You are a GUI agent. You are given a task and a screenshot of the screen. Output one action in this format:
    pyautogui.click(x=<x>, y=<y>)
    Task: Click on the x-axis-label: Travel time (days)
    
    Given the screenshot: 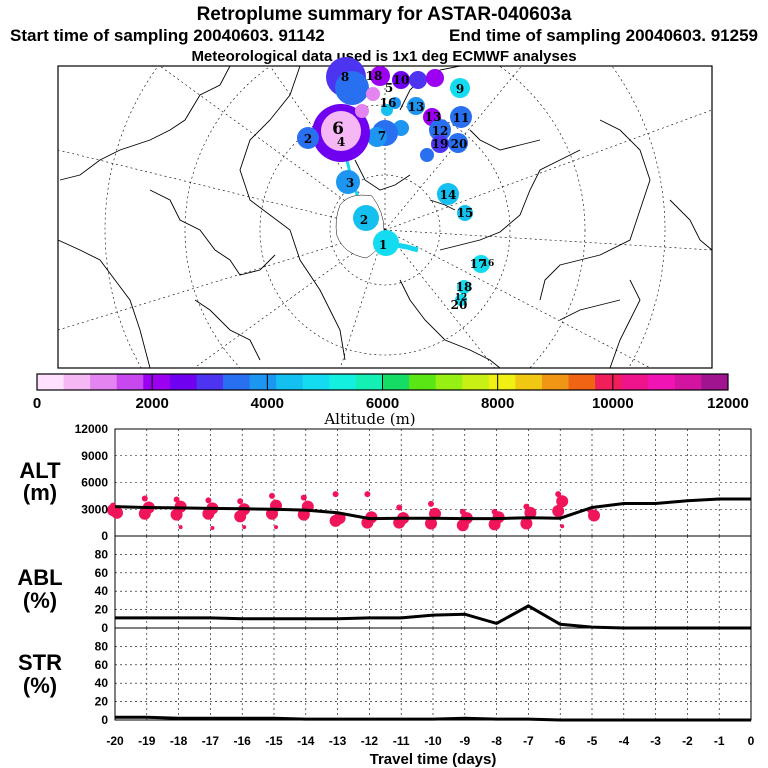 What is the action you would take?
    pyautogui.click(x=433, y=759)
    